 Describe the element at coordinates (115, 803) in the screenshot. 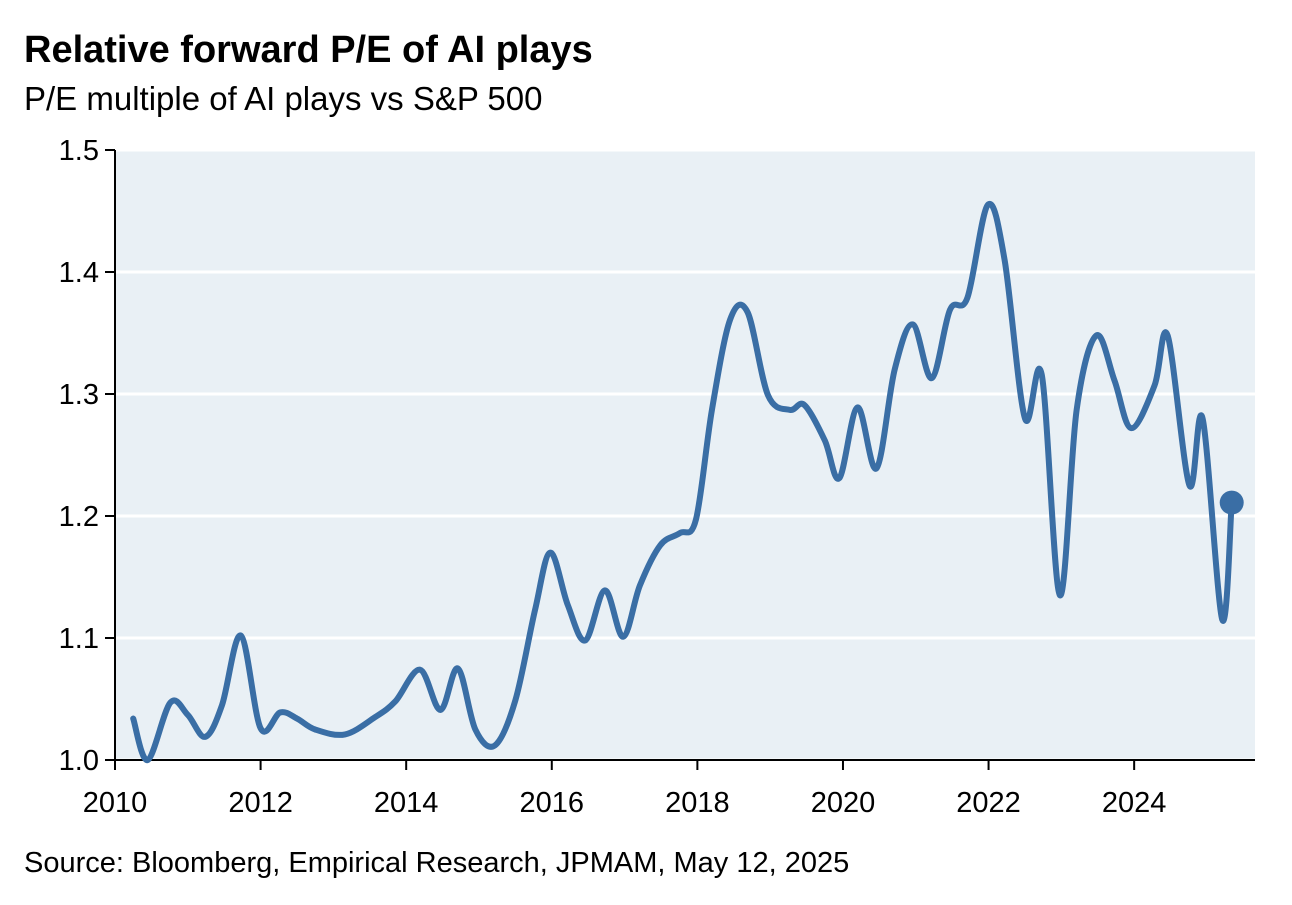

I see `x-tick-label: 2010` at that location.